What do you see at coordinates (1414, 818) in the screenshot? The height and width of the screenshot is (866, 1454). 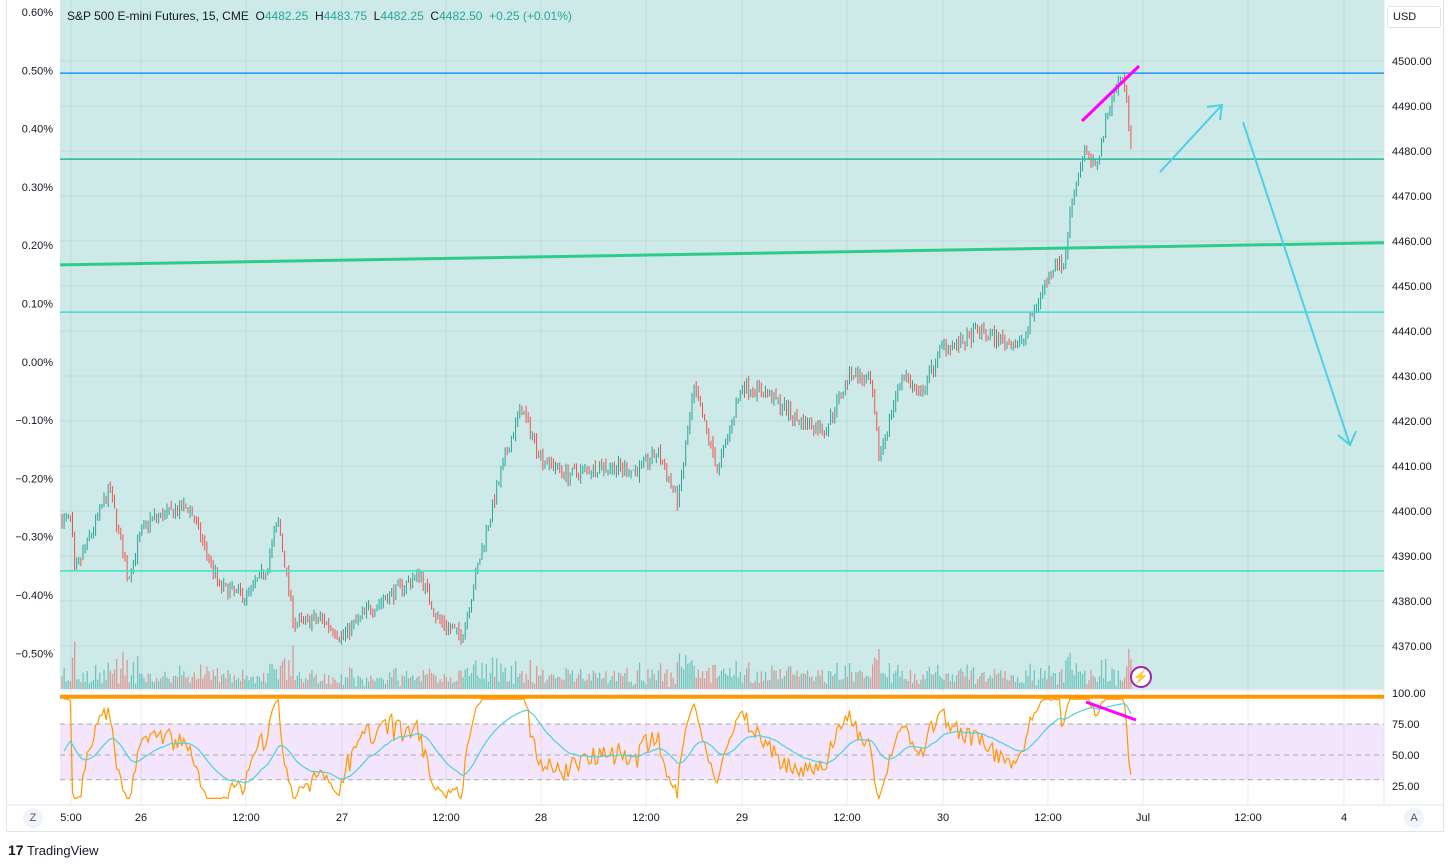 I see `auto-scale-button: A` at bounding box center [1414, 818].